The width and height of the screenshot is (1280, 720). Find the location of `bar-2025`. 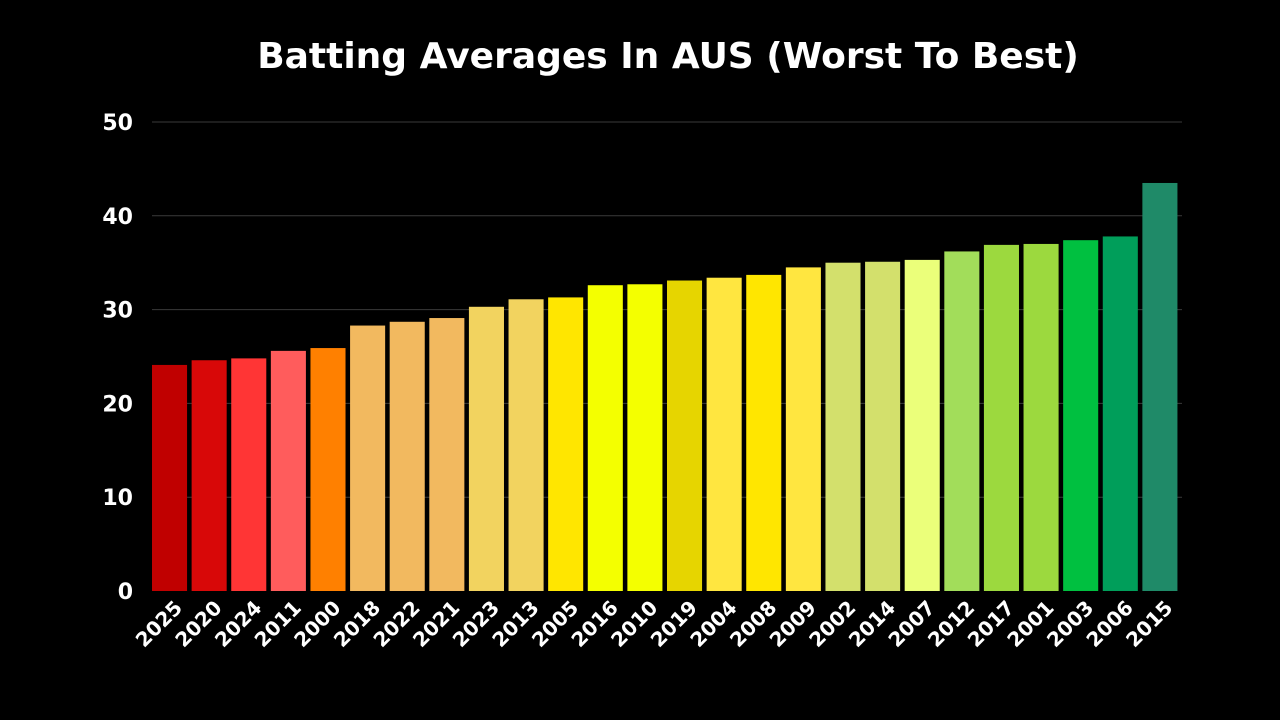

bar-2025 is located at coordinates (170, 477).